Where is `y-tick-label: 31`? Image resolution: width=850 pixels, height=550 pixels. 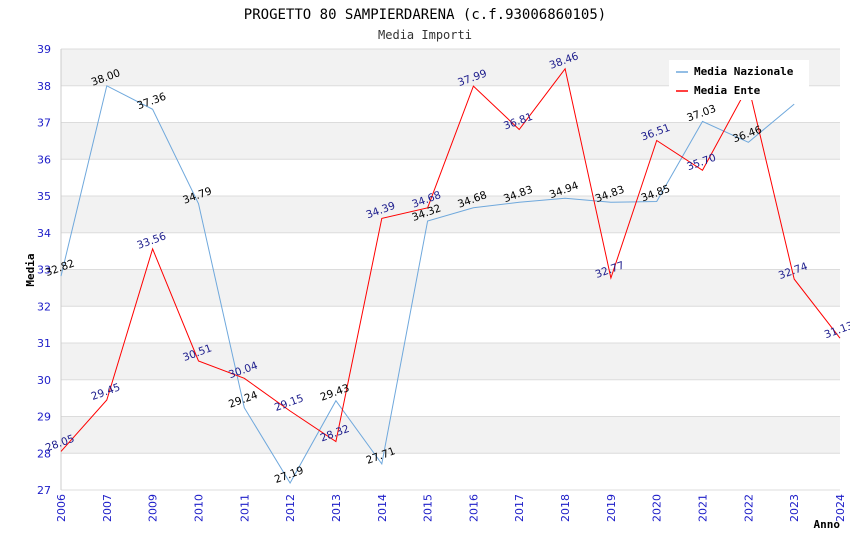 y-tick-label: 31 is located at coordinates (44, 343).